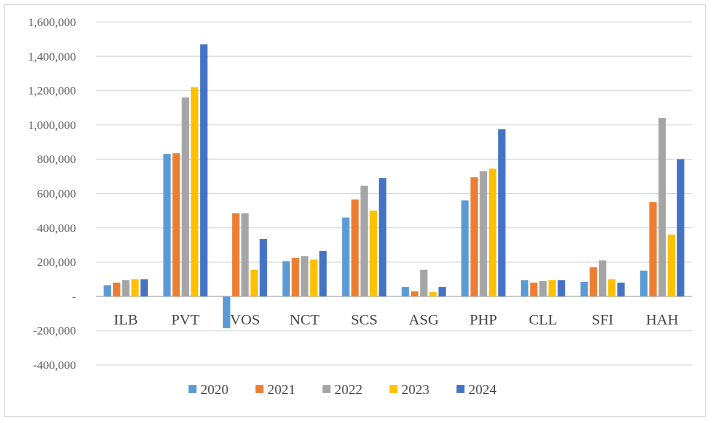 The height and width of the screenshot is (423, 712). What do you see at coordinates (442, 291) in the screenshot?
I see `bar-asg-2024` at bounding box center [442, 291].